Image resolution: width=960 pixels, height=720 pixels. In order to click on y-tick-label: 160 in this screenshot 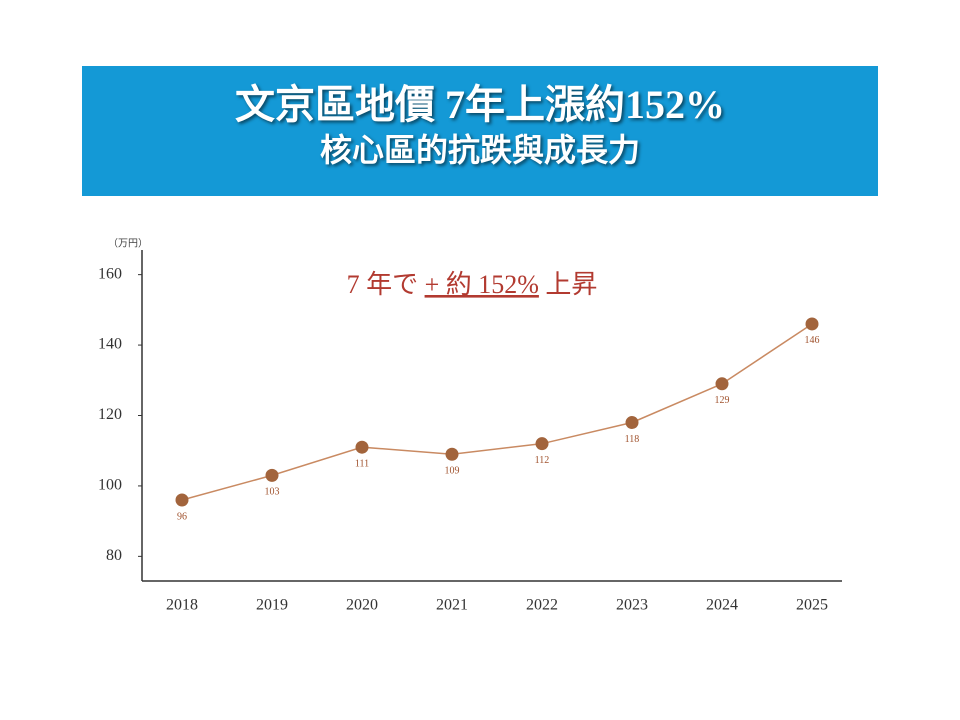, I will do `click(110, 273)`.